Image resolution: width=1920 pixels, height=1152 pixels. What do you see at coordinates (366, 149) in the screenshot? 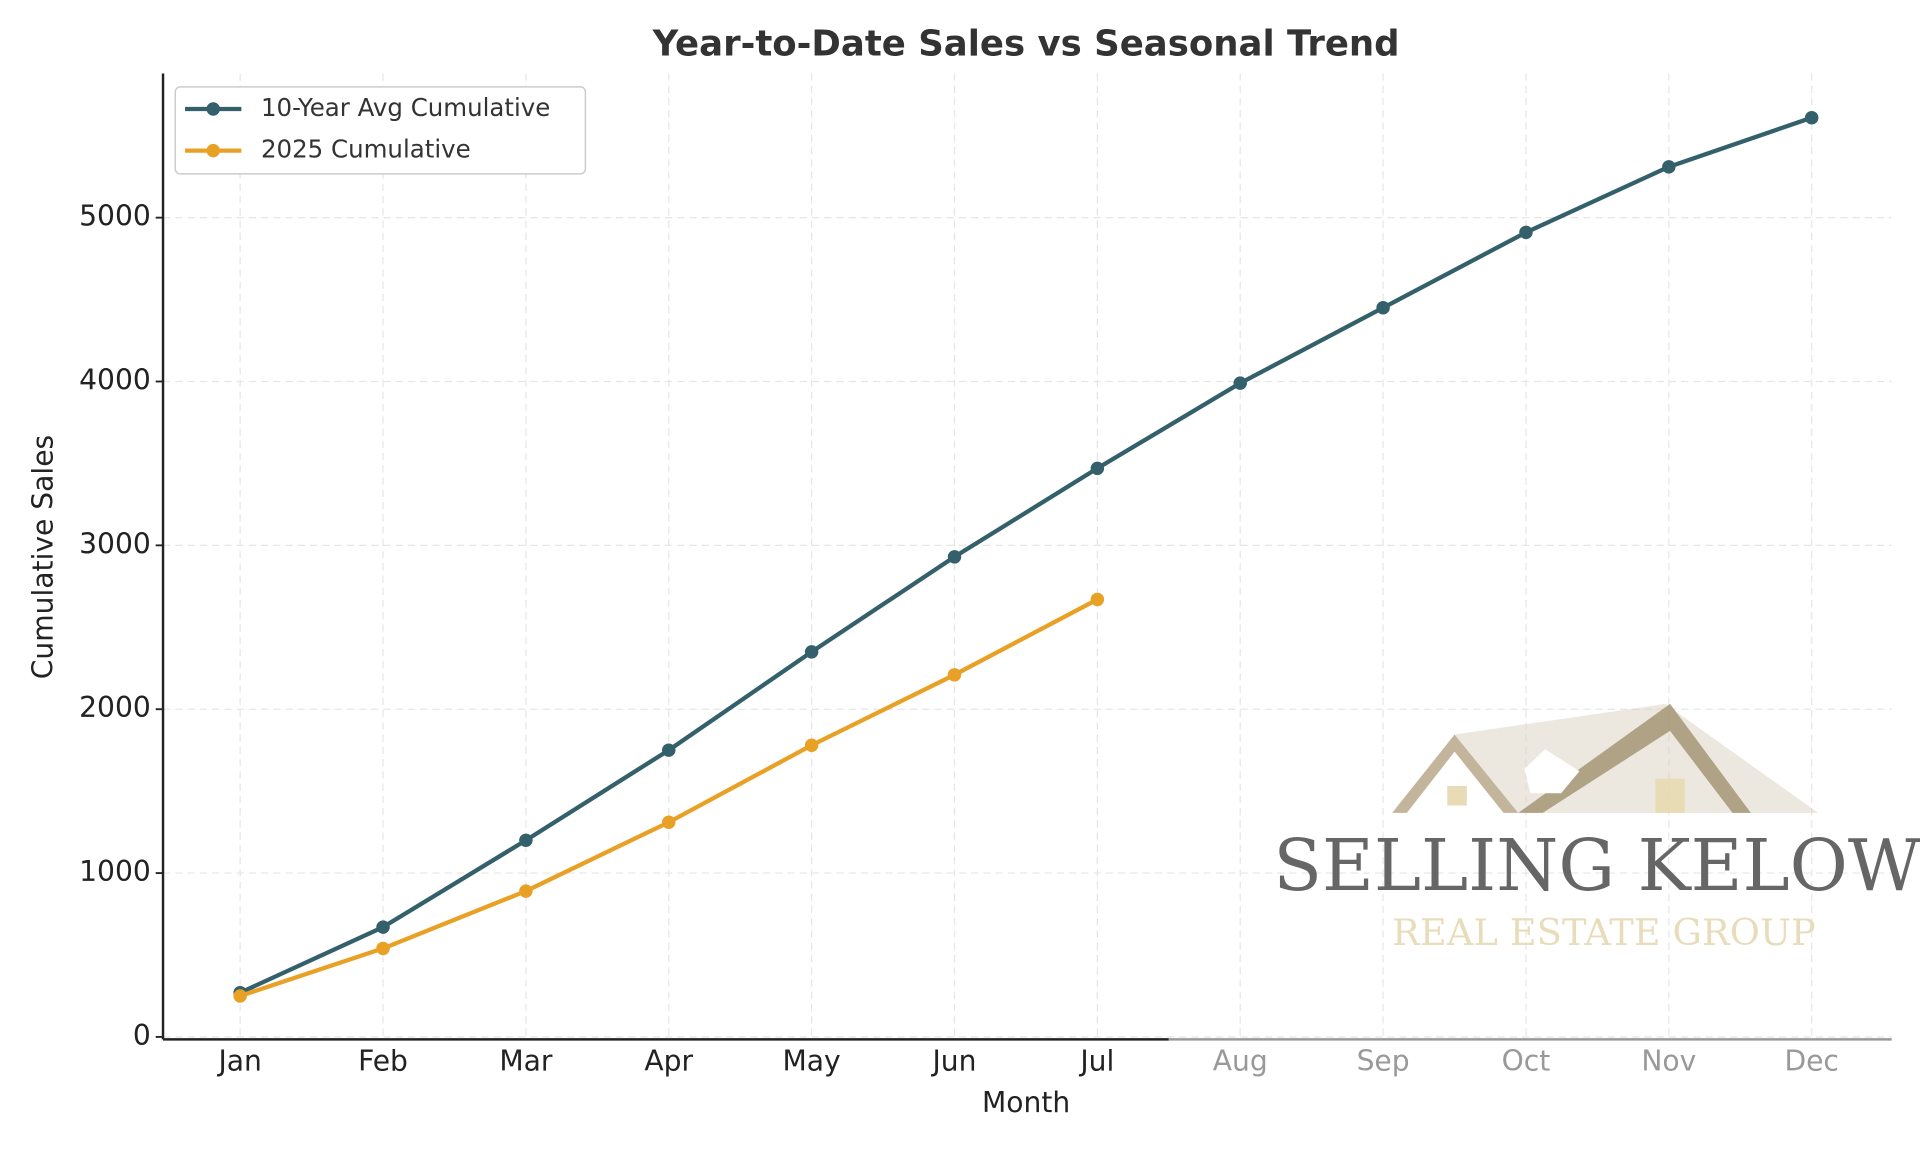
I see `legend-label: 2025 Cumulative` at bounding box center [366, 149].